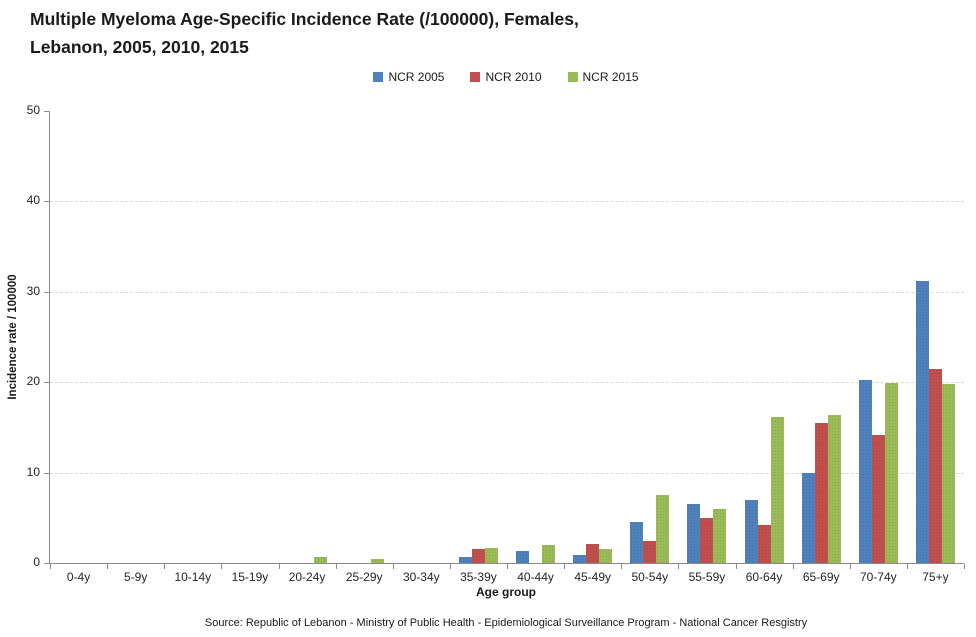  Describe the element at coordinates (36, 562) in the screenshot. I see `y-tick-label-0: 0` at that location.